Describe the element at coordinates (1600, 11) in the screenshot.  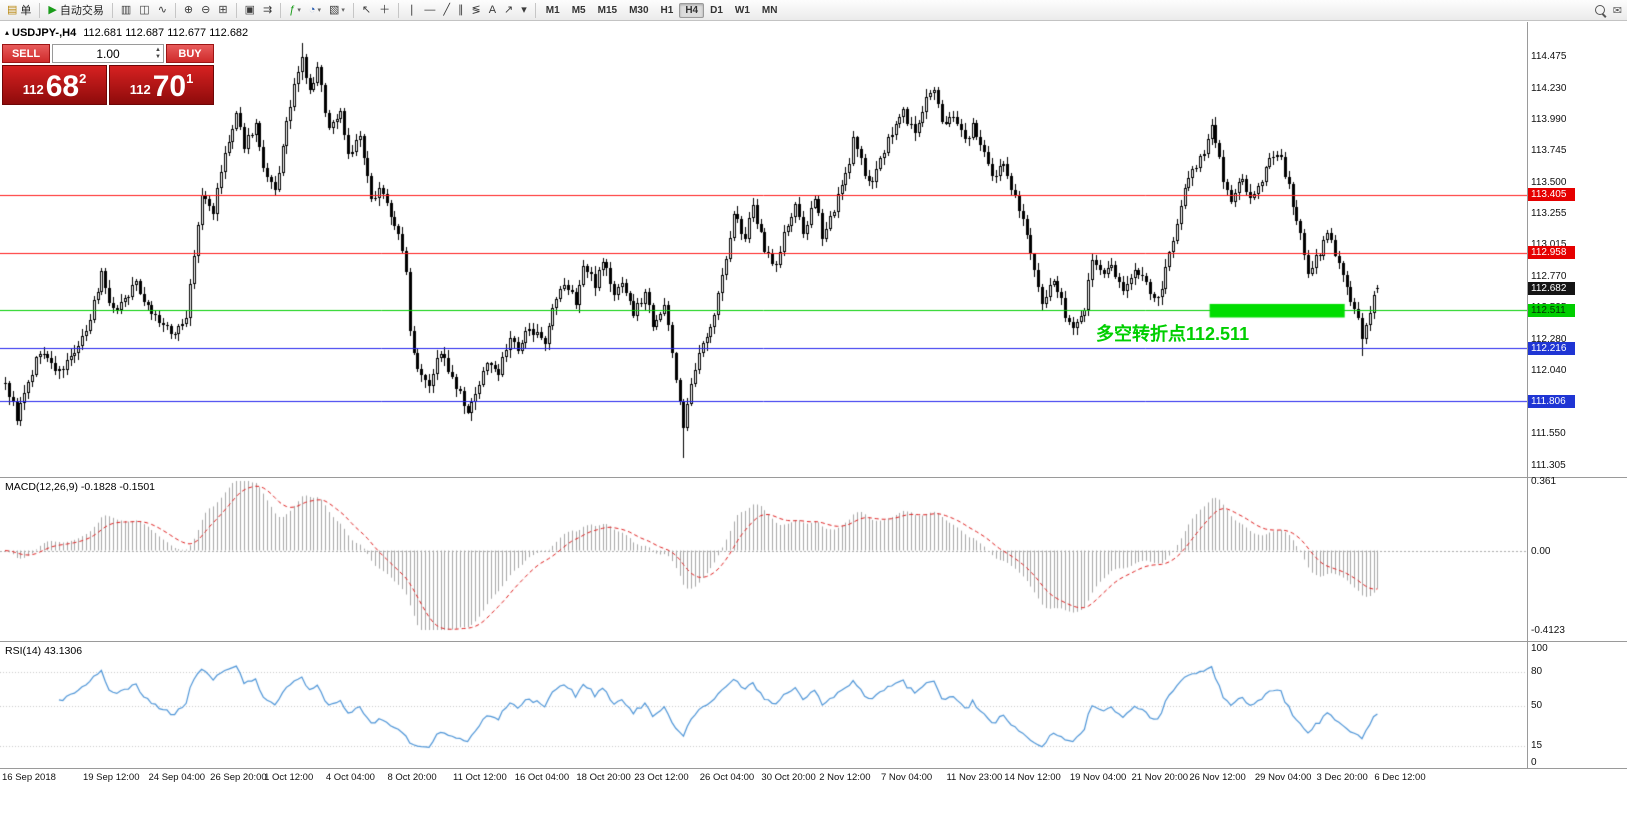
I see `search-icon` at that location.